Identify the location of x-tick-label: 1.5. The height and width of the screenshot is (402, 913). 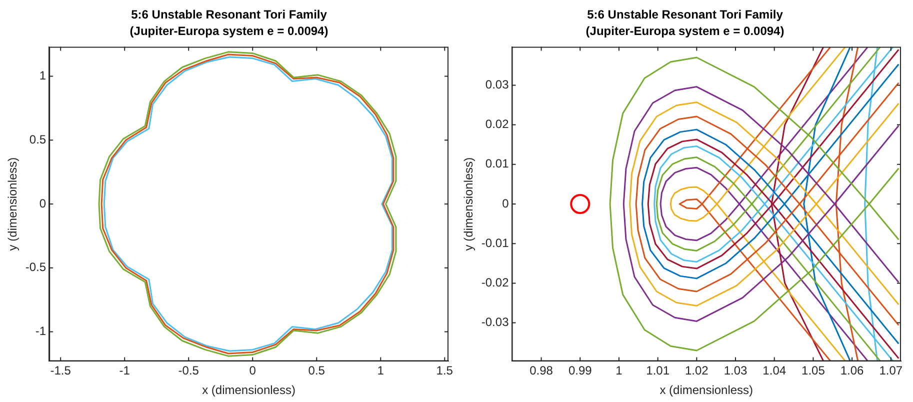
(445, 371).